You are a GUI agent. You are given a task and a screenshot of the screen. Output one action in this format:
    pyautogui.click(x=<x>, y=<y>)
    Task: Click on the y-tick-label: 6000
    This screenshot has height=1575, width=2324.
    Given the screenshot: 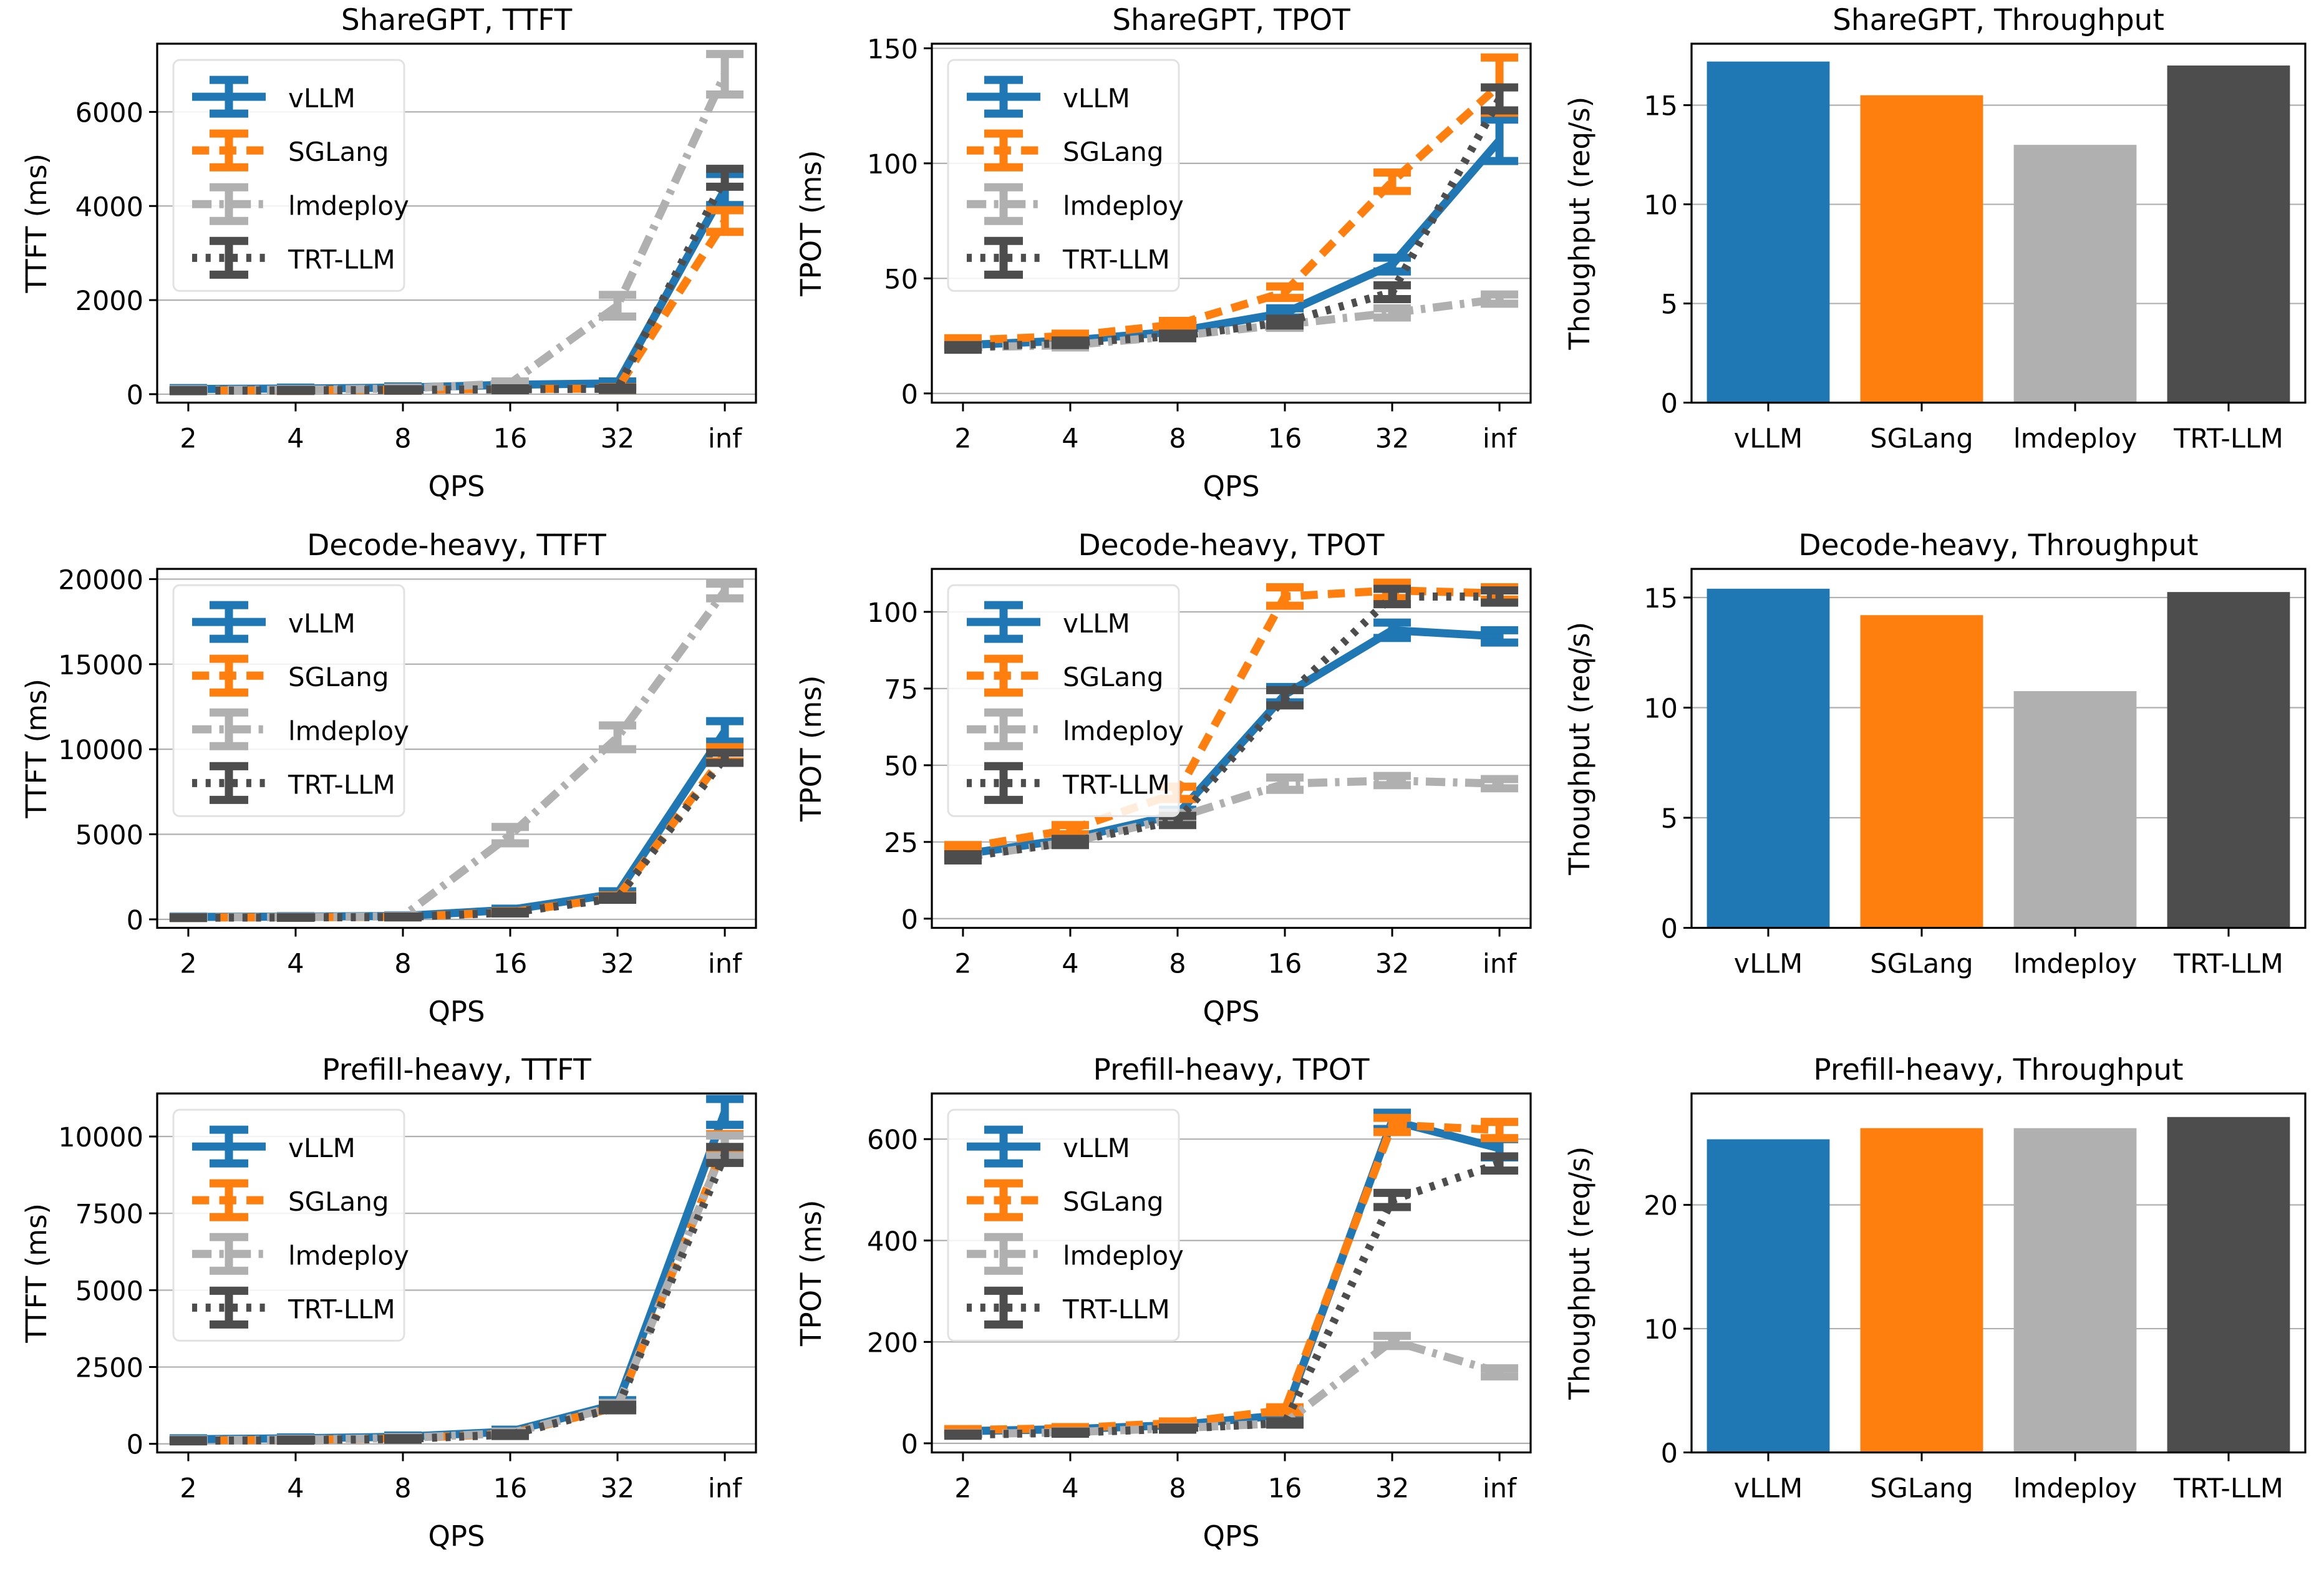 What is the action you would take?
    pyautogui.click(x=109, y=112)
    